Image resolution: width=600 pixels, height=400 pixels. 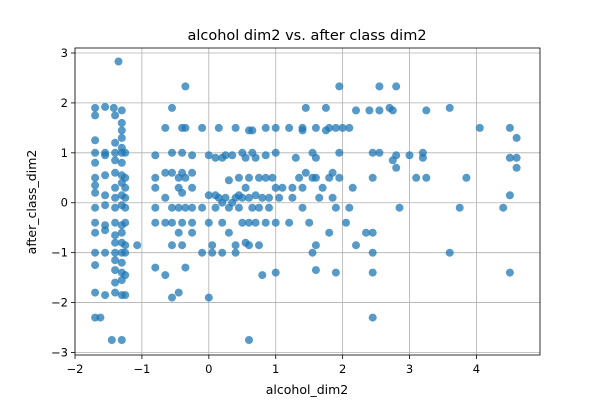 What do you see at coordinates (208, 369) in the screenshot?
I see `x-tick-label: 0` at bounding box center [208, 369].